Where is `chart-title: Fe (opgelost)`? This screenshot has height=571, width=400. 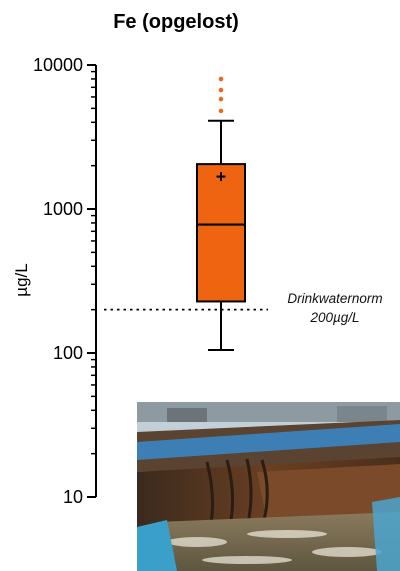 chart-title: Fe (opgelost) is located at coordinates (176, 22).